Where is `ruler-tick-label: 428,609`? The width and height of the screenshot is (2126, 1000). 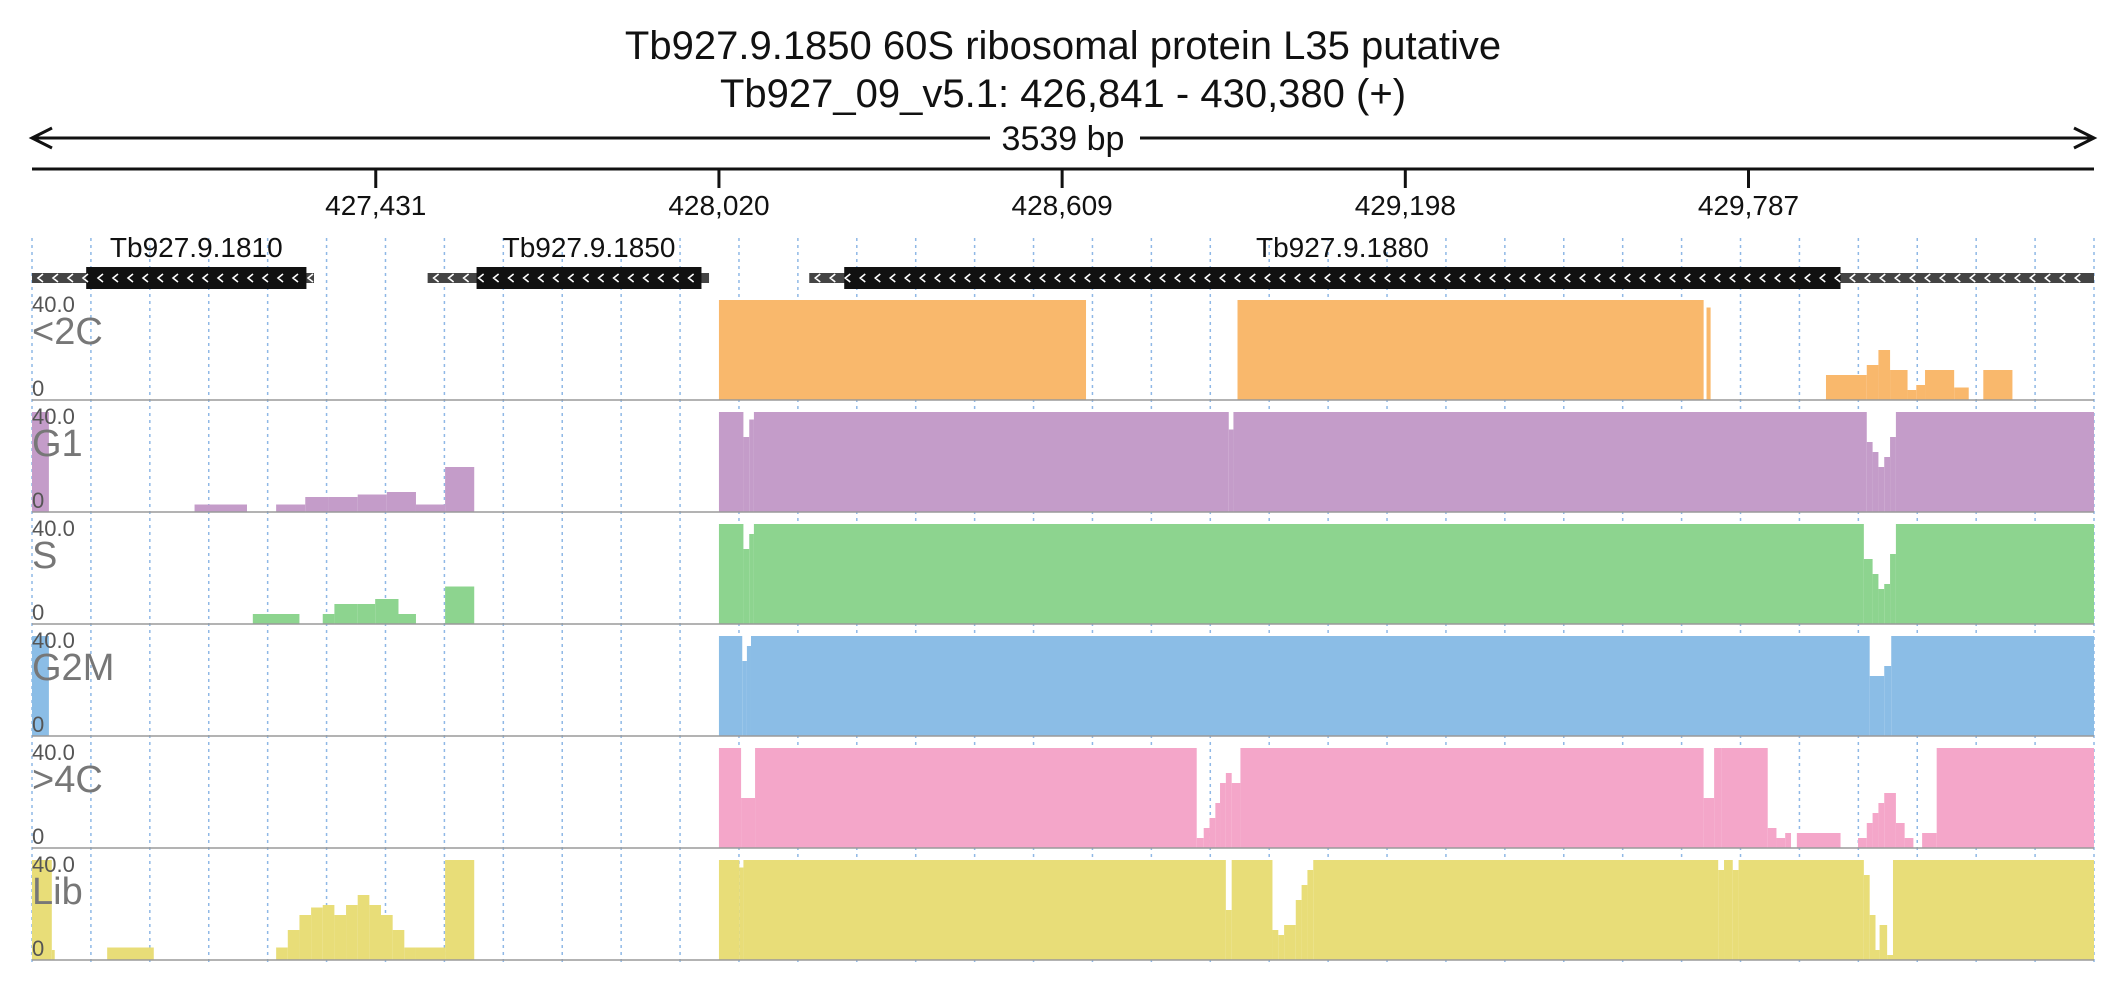
ruler-tick-label: 428,609 is located at coordinates (1062, 205).